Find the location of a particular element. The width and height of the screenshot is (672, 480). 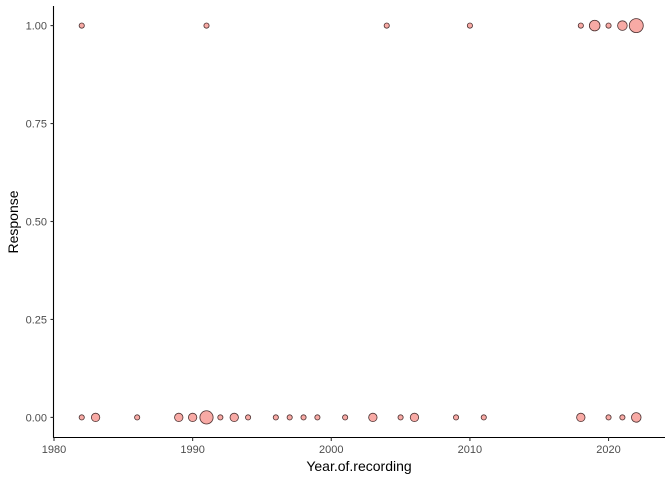

y-tick-label: 0.25 is located at coordinates (36, 320).